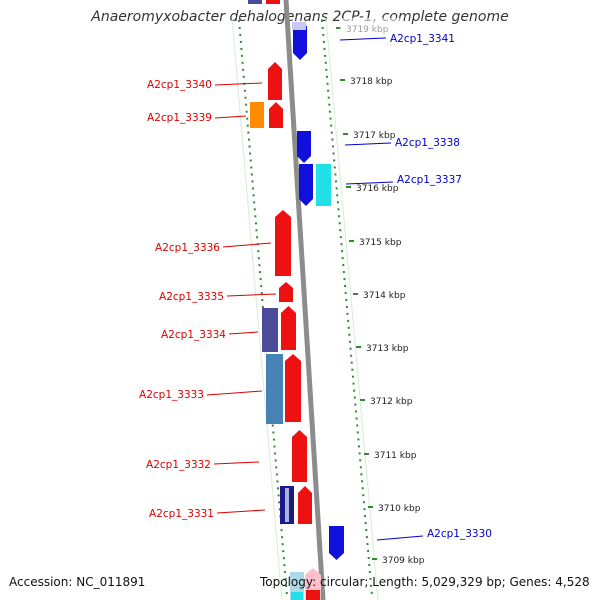 The width and height of the screenshot is (600, 600). I want to click on gene-label: A2cp1_3336, so click(187, 248).